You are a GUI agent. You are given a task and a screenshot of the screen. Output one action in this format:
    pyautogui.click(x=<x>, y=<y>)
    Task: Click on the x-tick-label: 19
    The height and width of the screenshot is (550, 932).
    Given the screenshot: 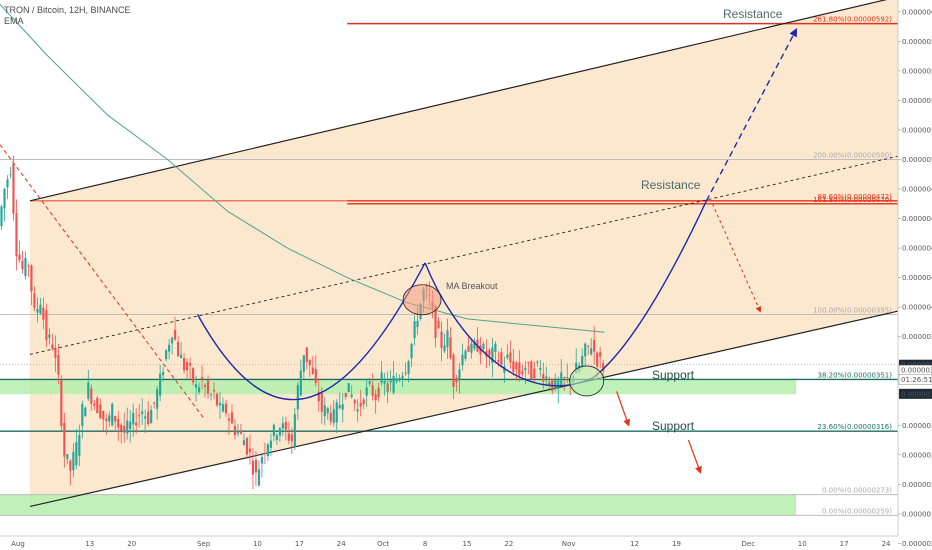 What is the action you would take?
    pyautogui.click(x=676, y=544)
    